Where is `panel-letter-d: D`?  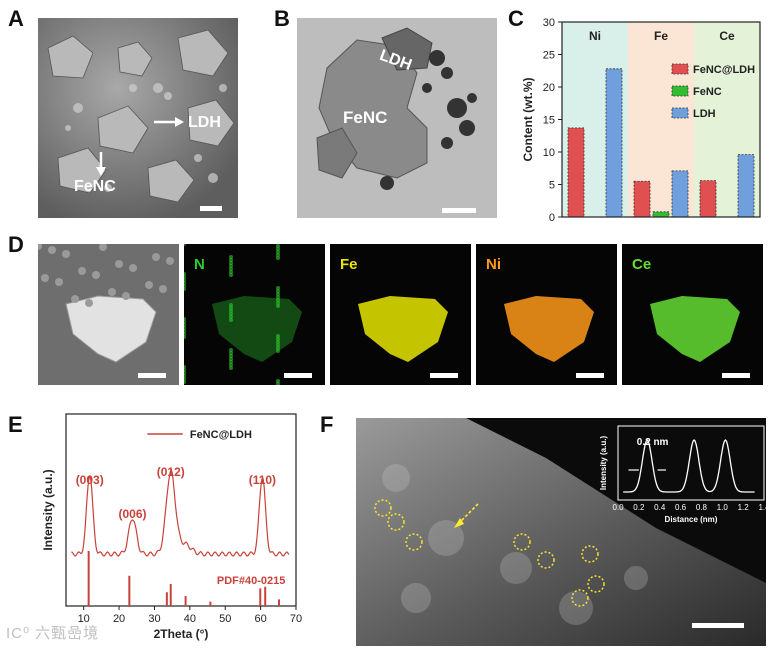
panel-letter-d: D is located at coordinates (16, 244).